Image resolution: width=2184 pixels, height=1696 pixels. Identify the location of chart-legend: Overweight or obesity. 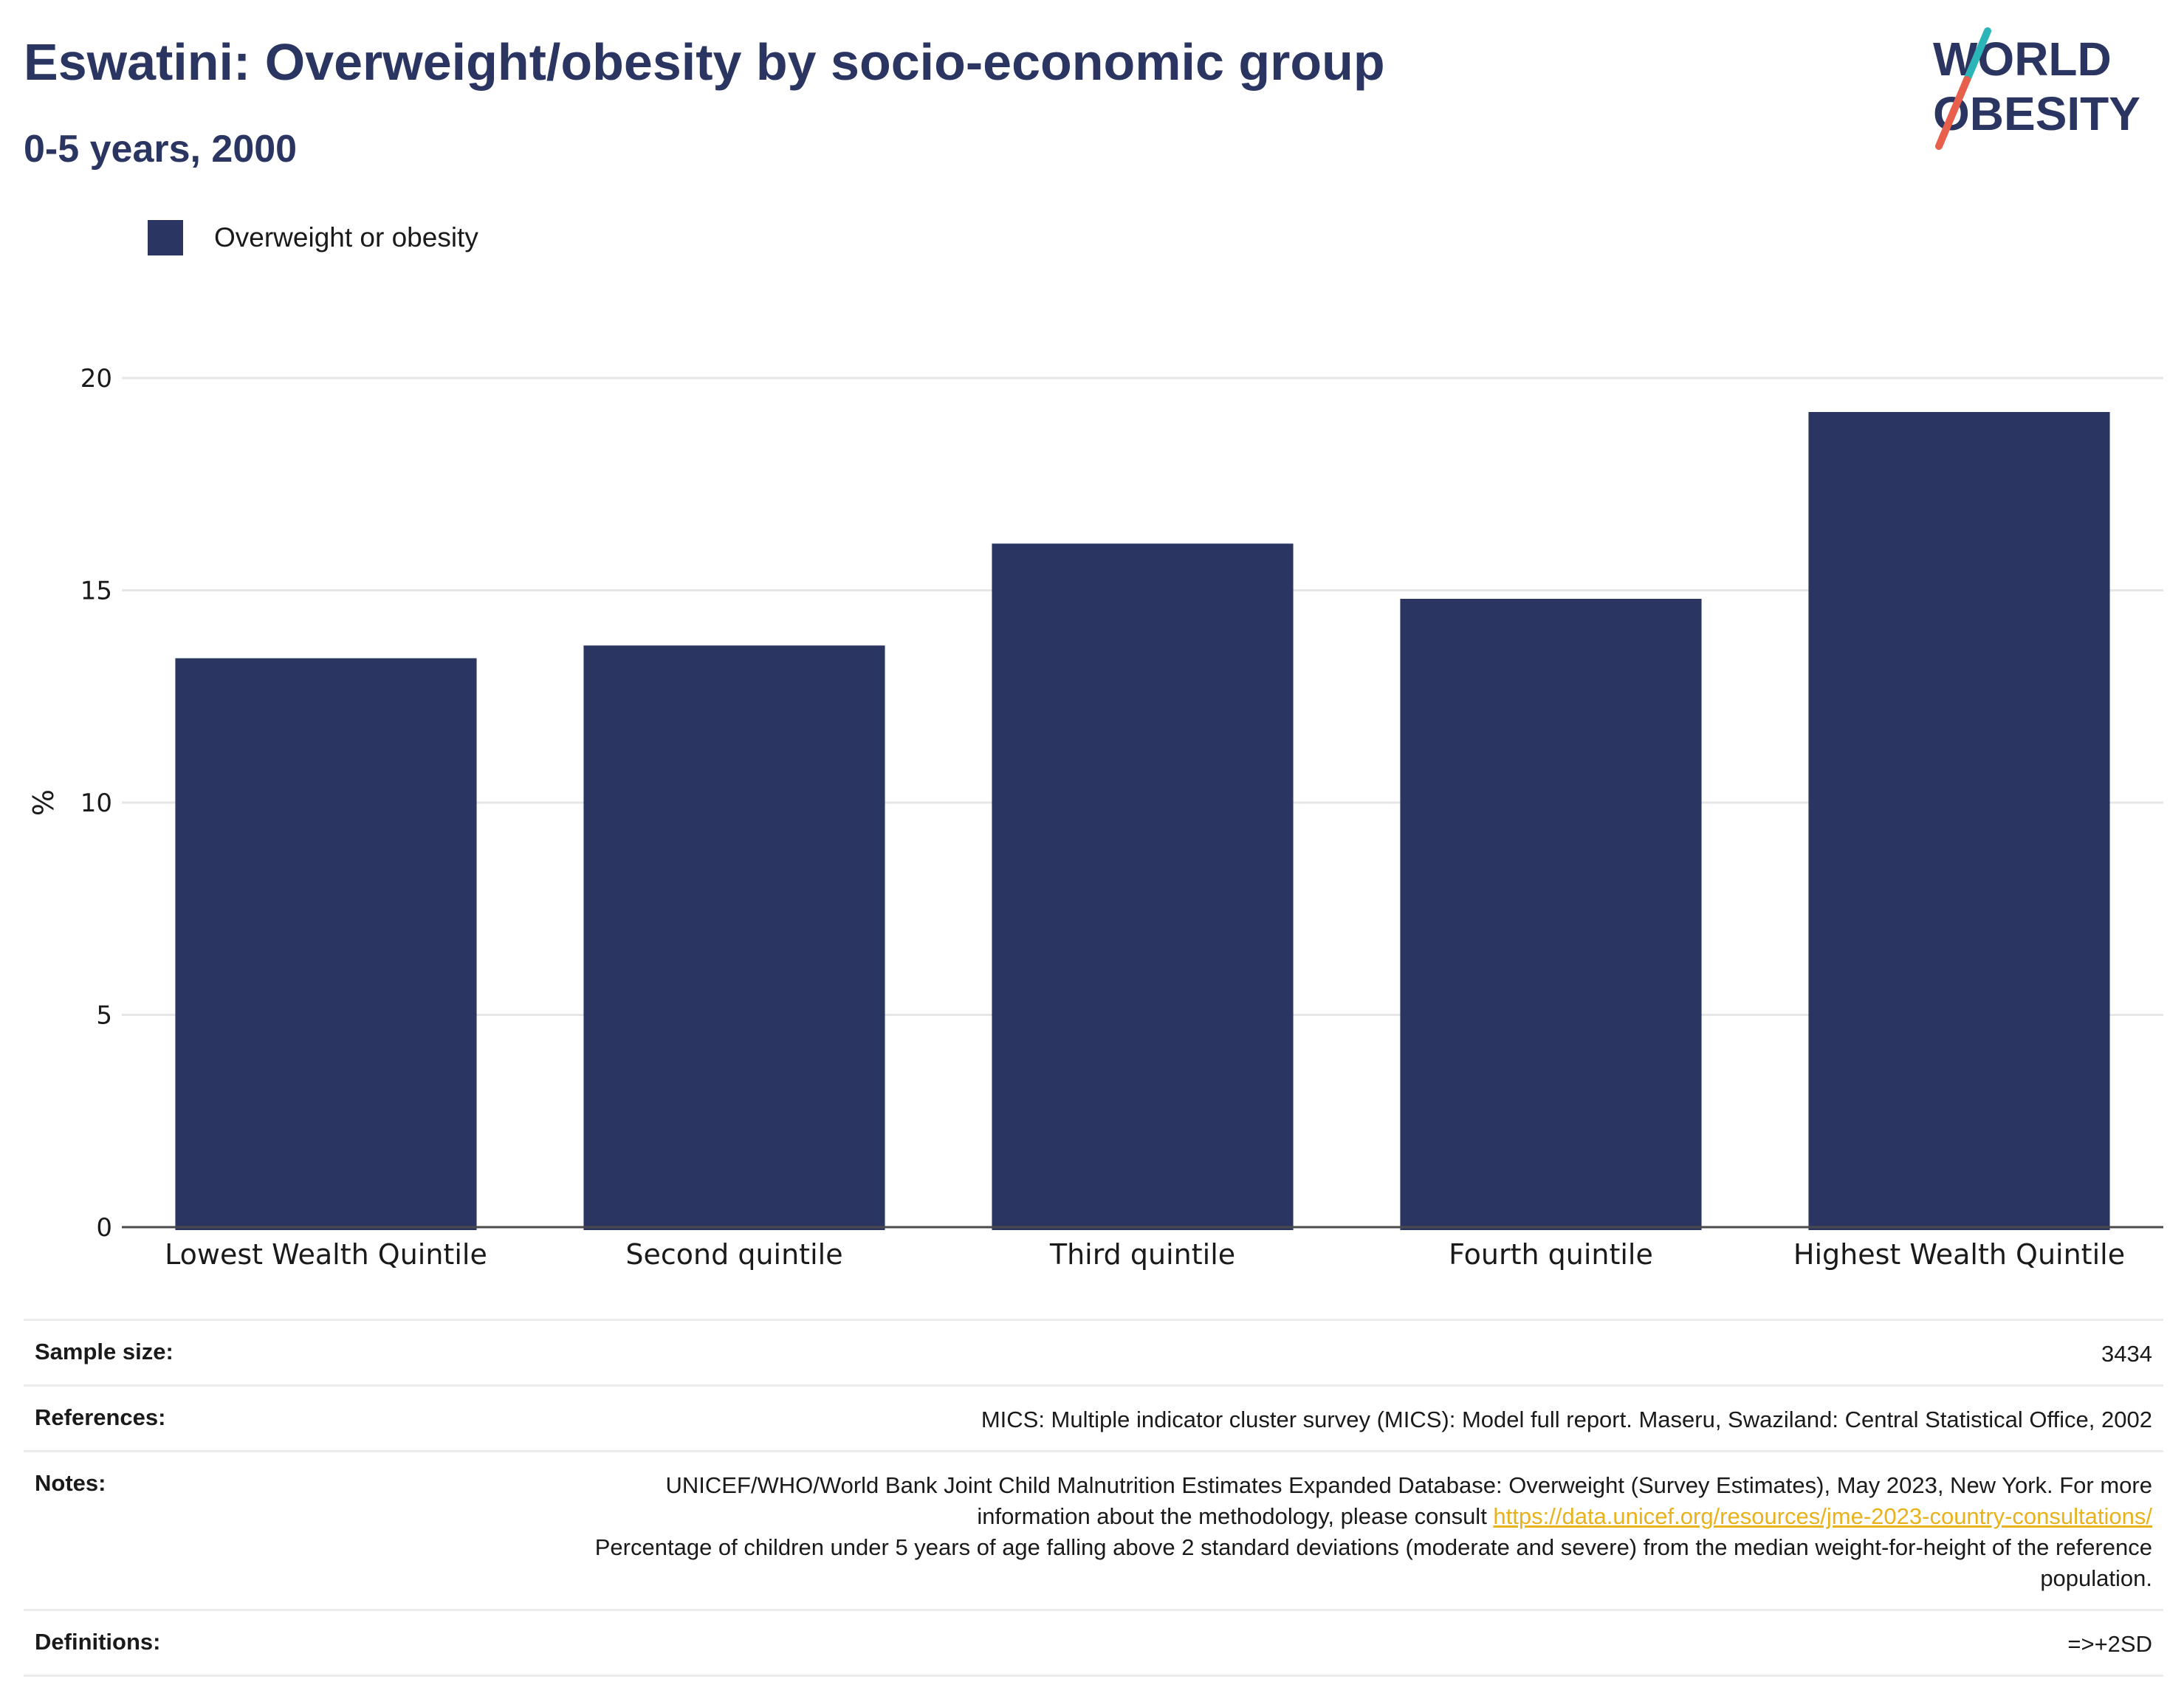
(313, 238).